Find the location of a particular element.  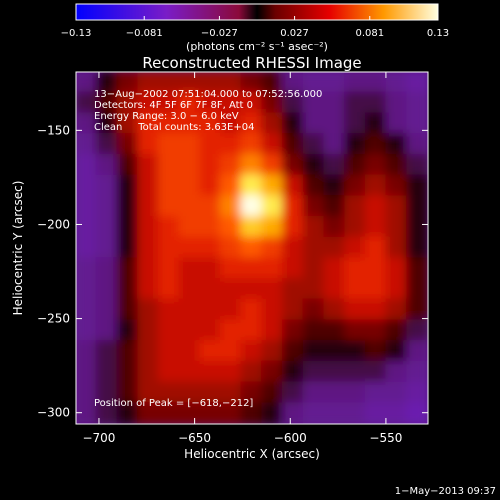

y-tick-label: −200 is located at coordinates (53, 224).